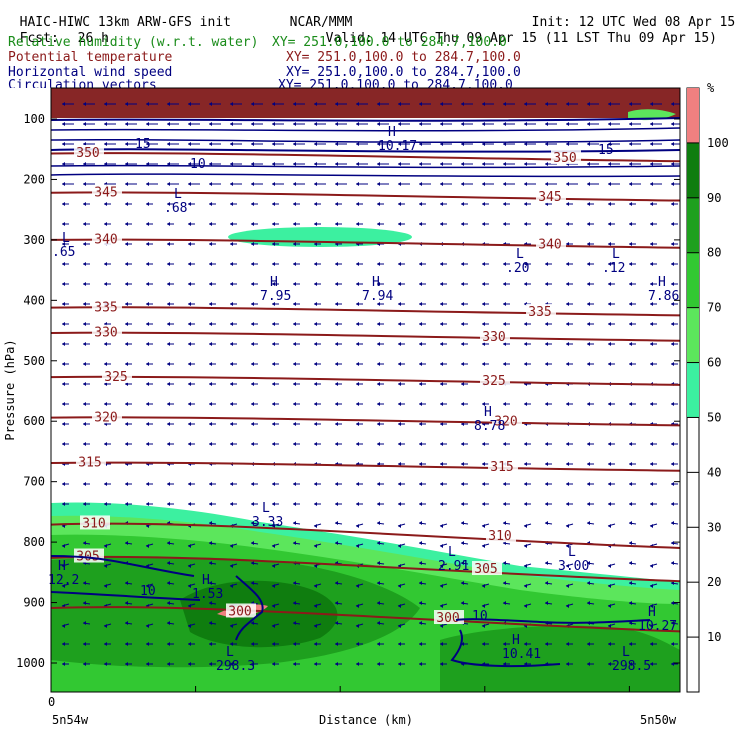 This screenshot has width=740, height=740. Describe the element at coordinates (714, 308) in the screenshot. I see `colorbar-tick-label: 70` at that location.